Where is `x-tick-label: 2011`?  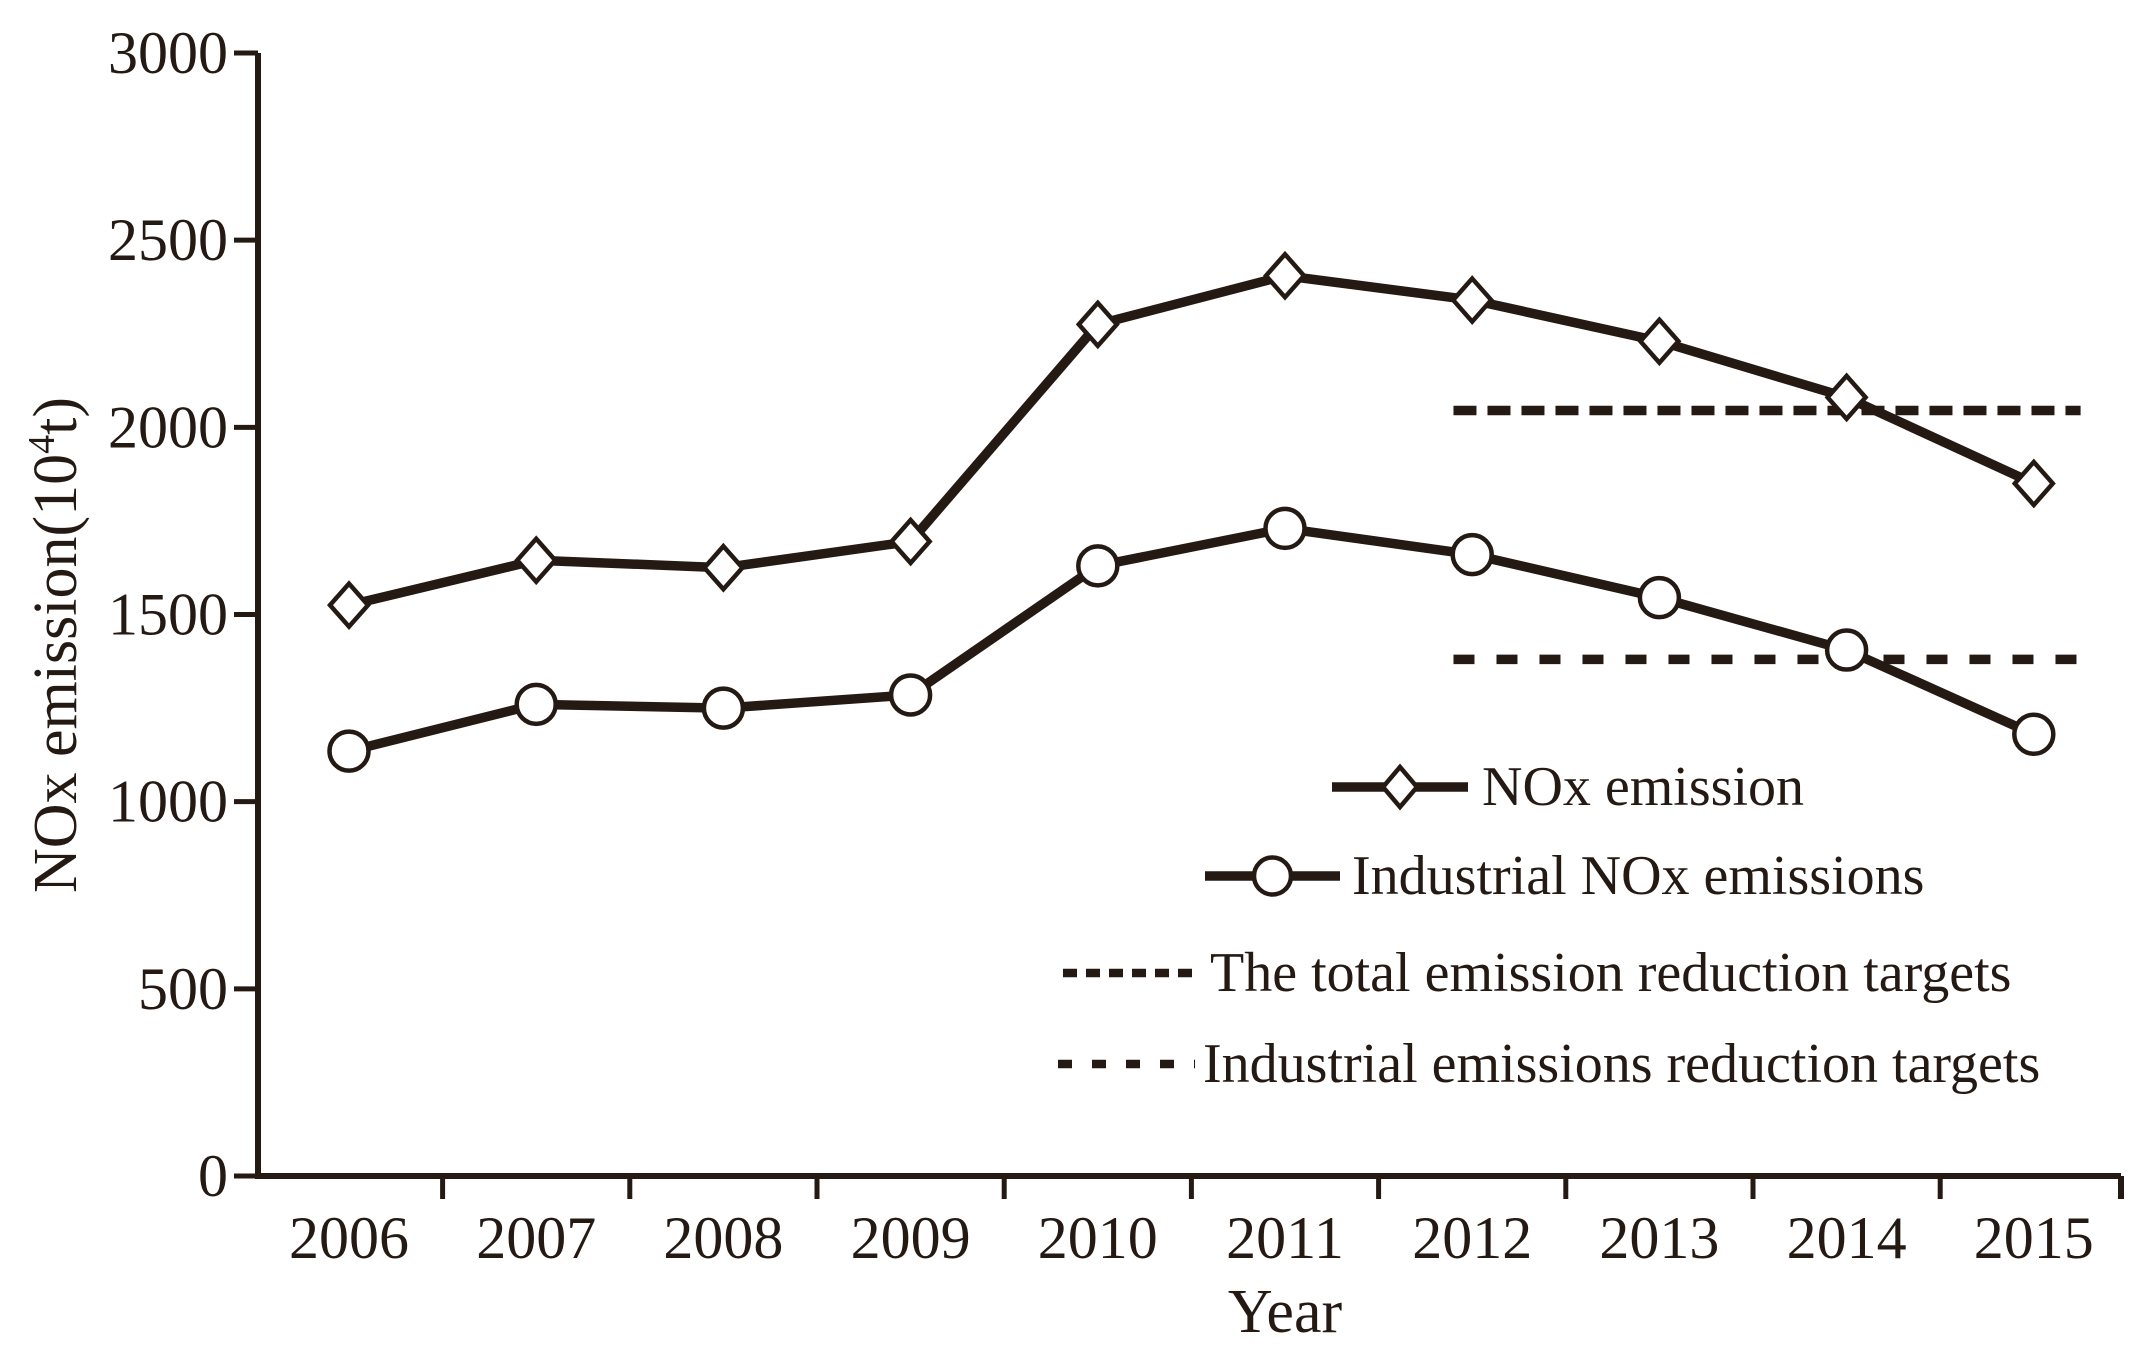
x-tick-label: 2011 is located at coordinates (1285, 1238).